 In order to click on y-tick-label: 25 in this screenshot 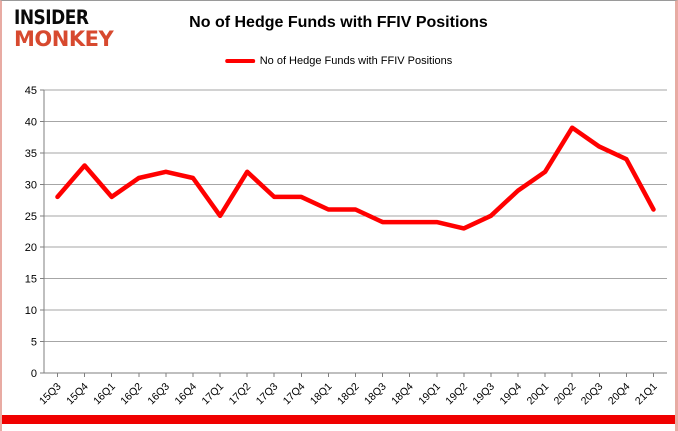, I will do `click(31, 217)`.